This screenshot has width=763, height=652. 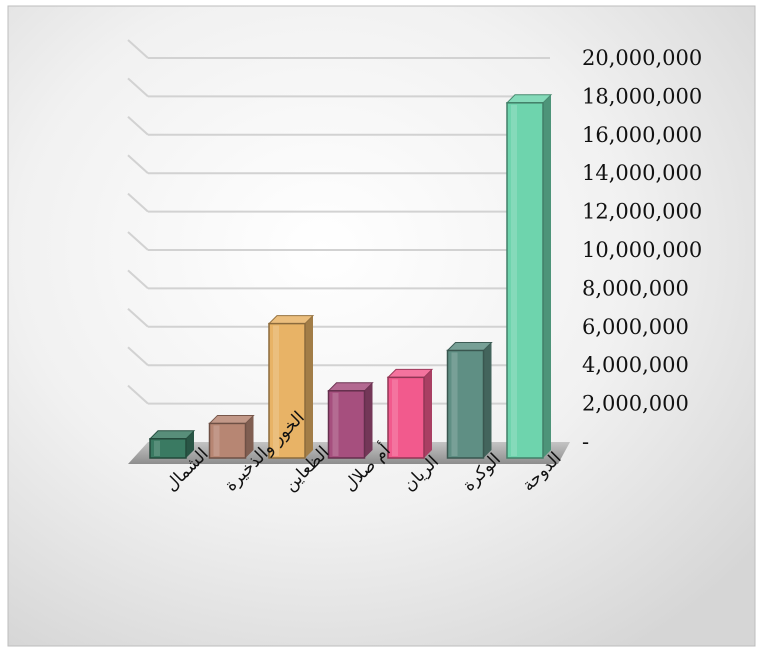 I want to click on y-tick-label: 14,000,000, so click(x=642, y=173).